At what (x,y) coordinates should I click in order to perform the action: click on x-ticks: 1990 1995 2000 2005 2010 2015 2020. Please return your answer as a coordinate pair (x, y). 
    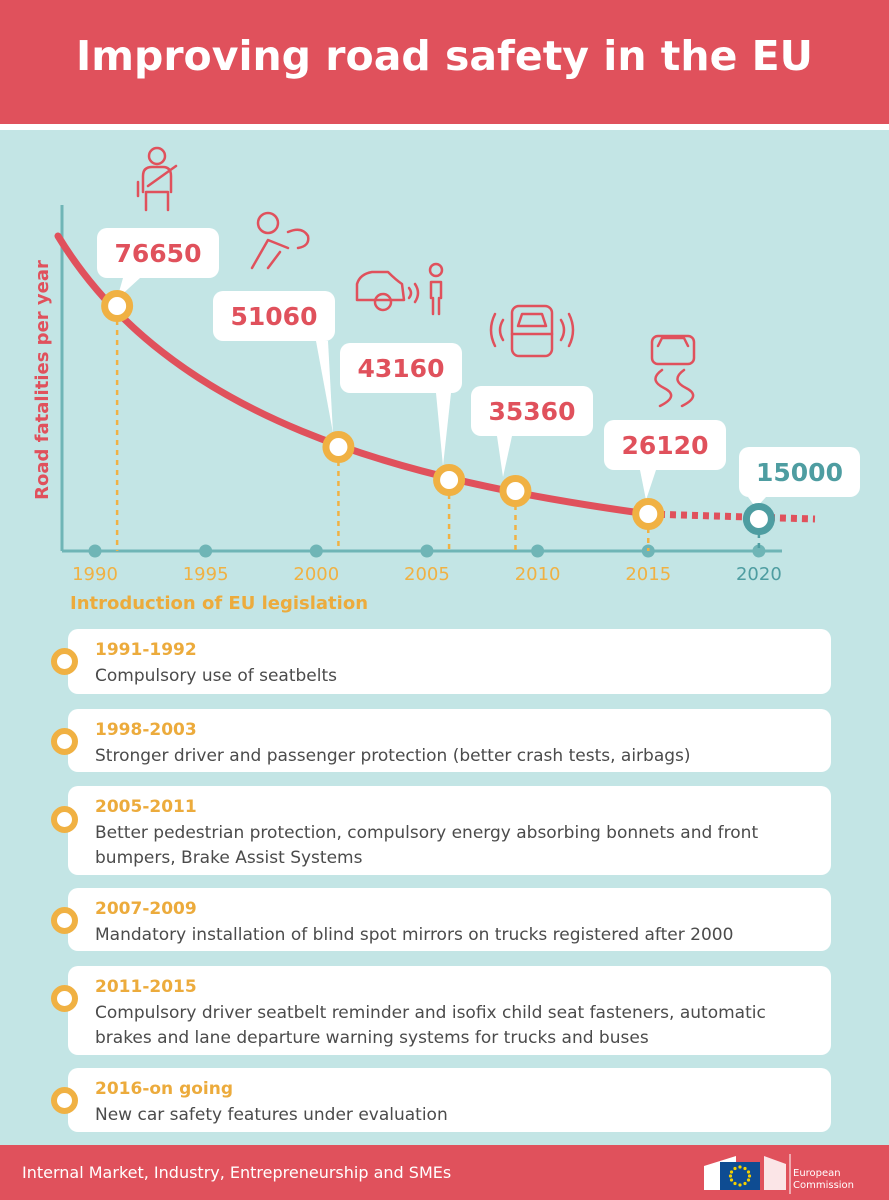
    Looking at the image, I should click on (427, 564).